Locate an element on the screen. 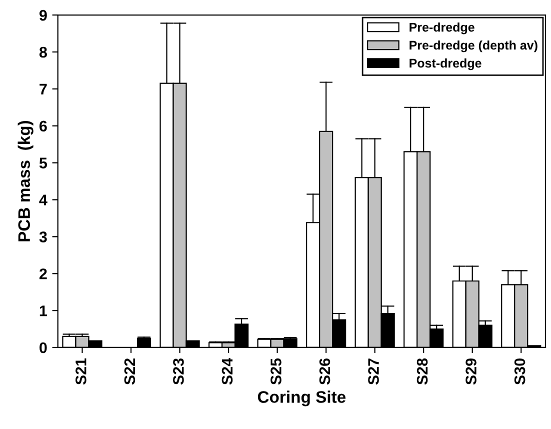  y-tick-label: 3 is located at coordinates (43, 237).